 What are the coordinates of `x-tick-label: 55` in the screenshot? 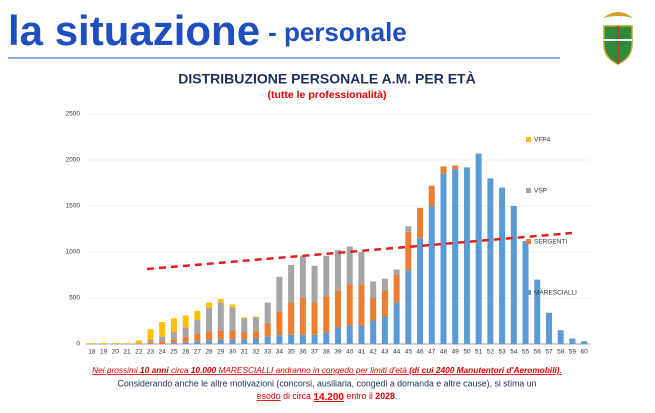 It's located at (526, 352).